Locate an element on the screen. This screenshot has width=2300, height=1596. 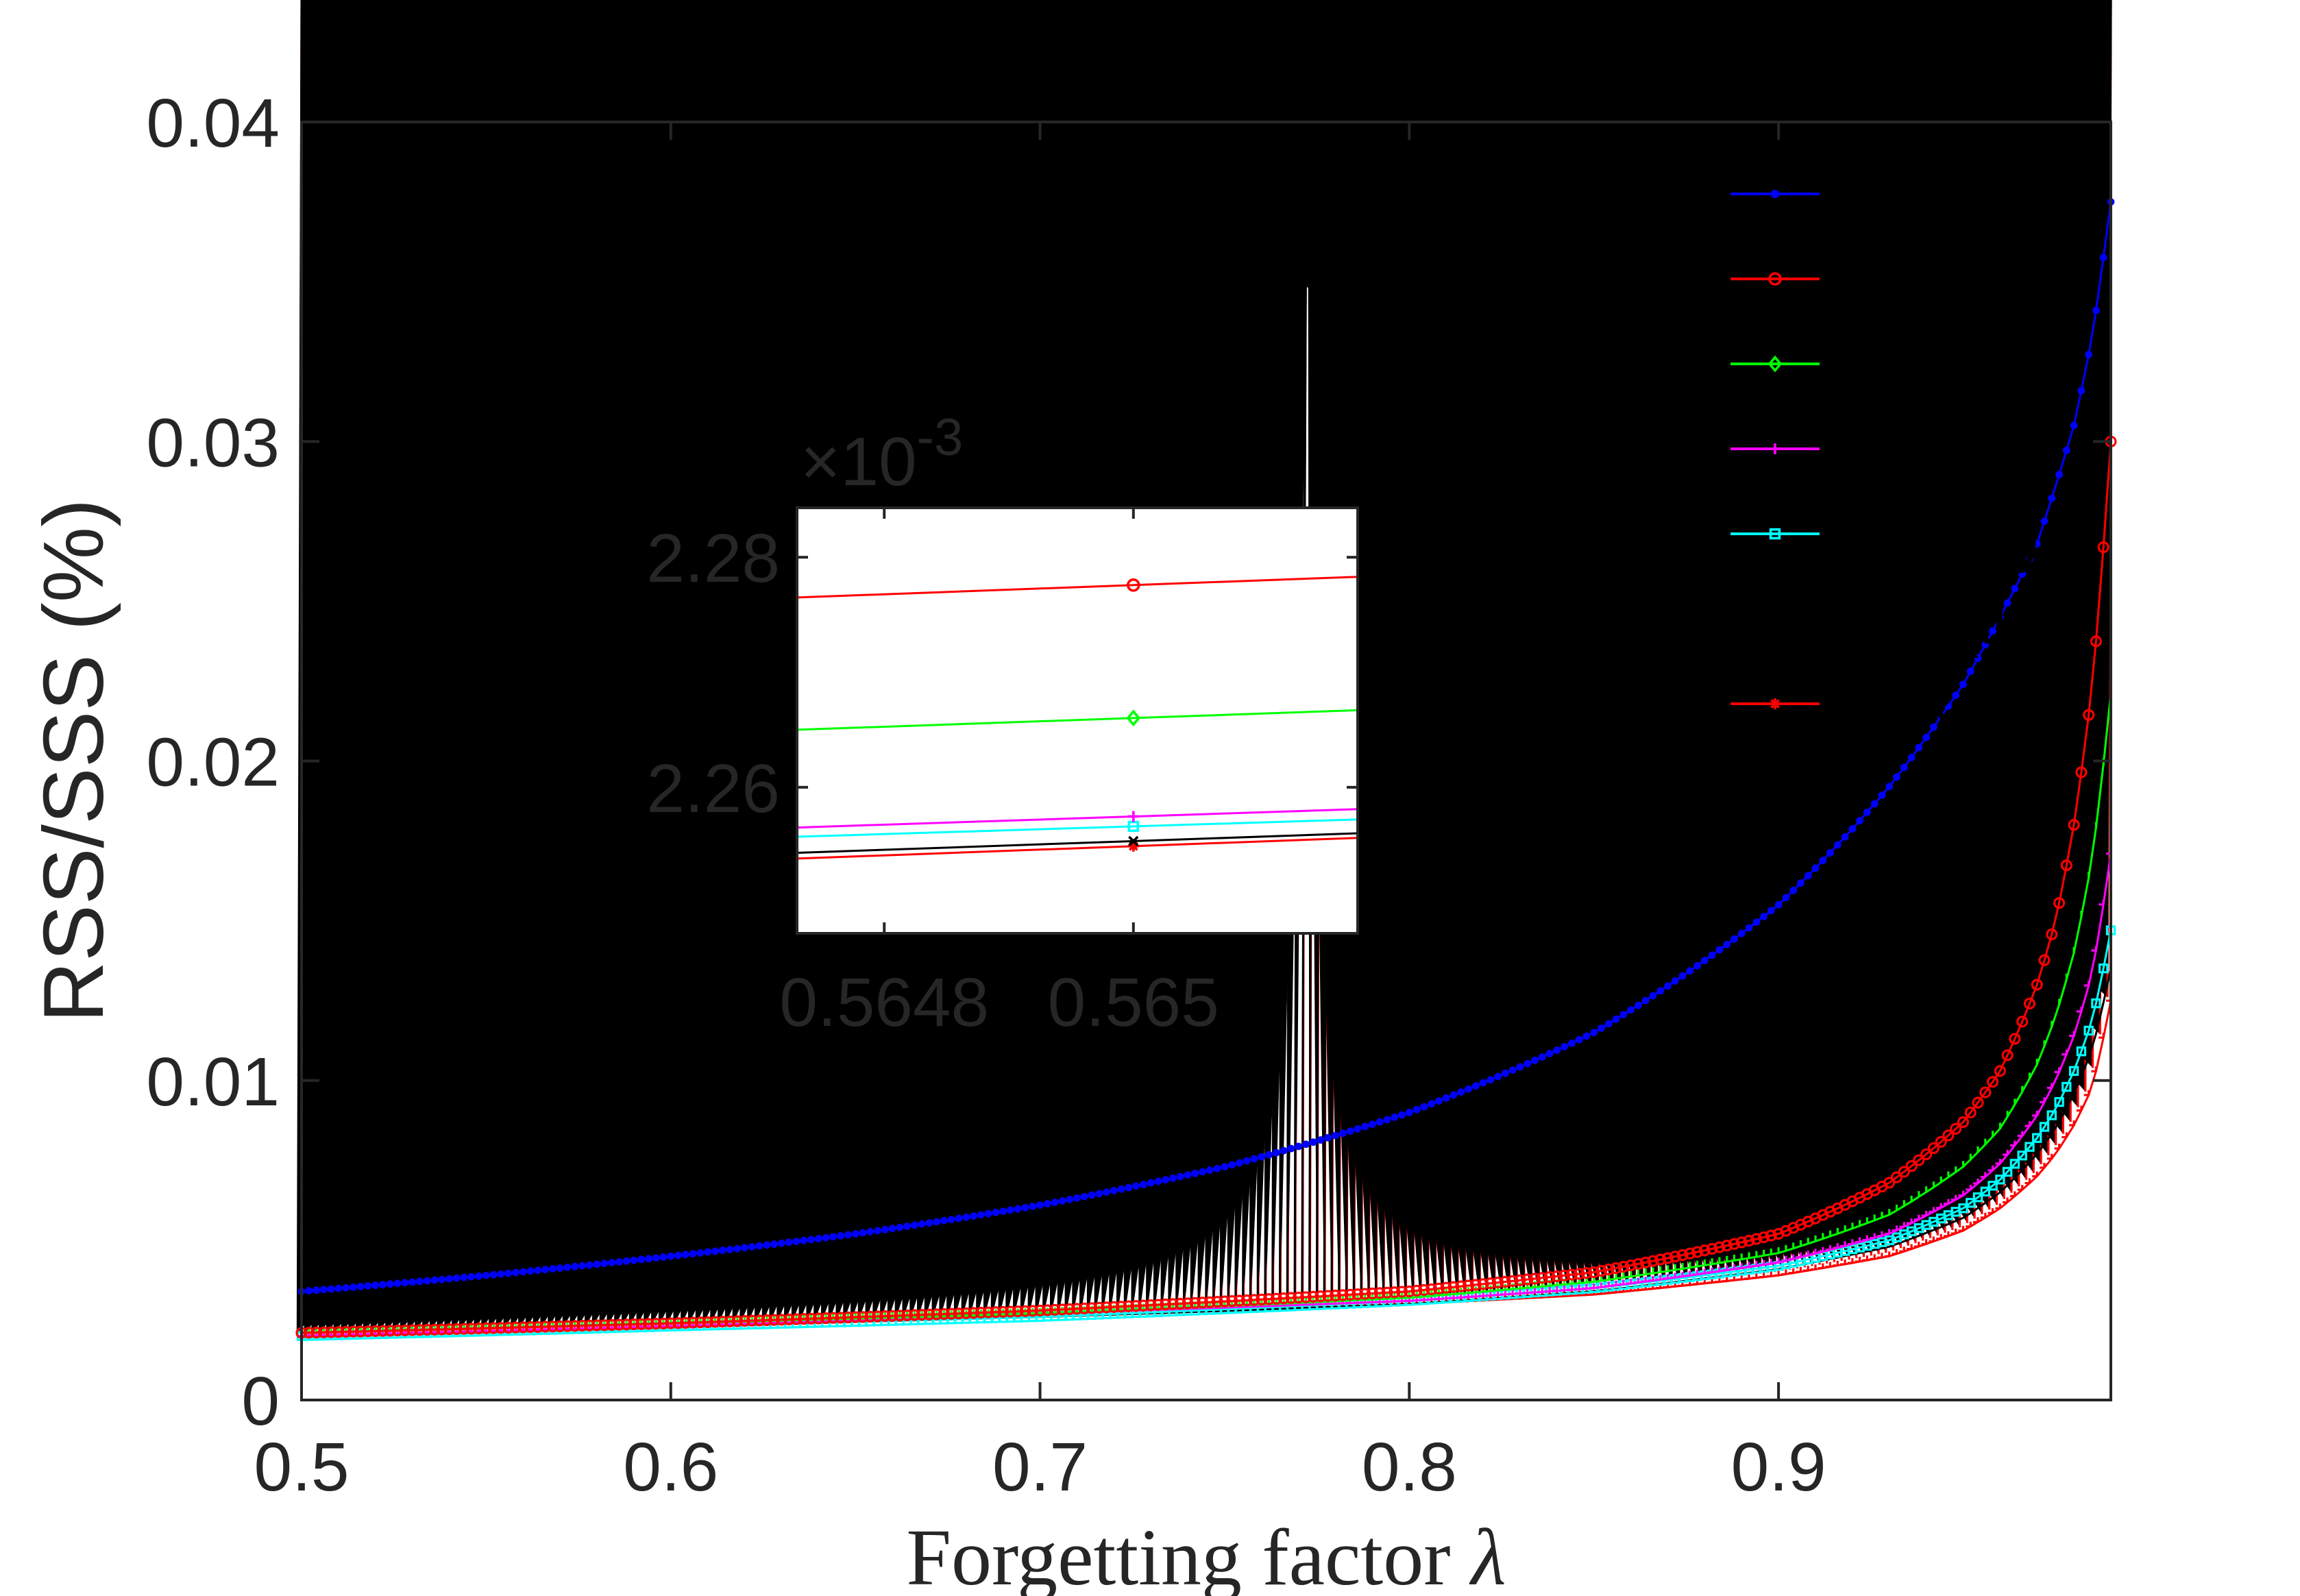
x-tick-label-1: 0.6 is located at coordinates (670, 1468).